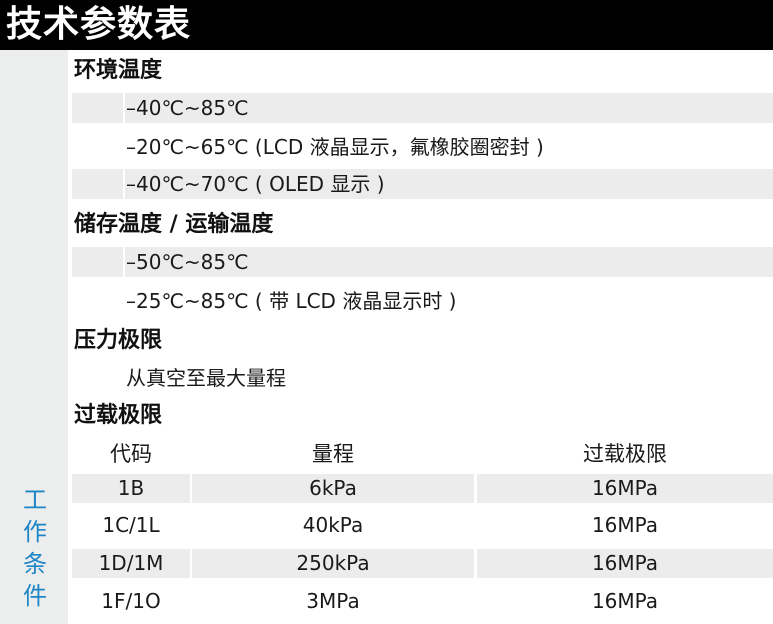 Image resolution: width=773 pixels, height=624 pixels. Describe the element at coordinates (35, 500) in the screenshot. I see `sidebar-char: 工` at that location.